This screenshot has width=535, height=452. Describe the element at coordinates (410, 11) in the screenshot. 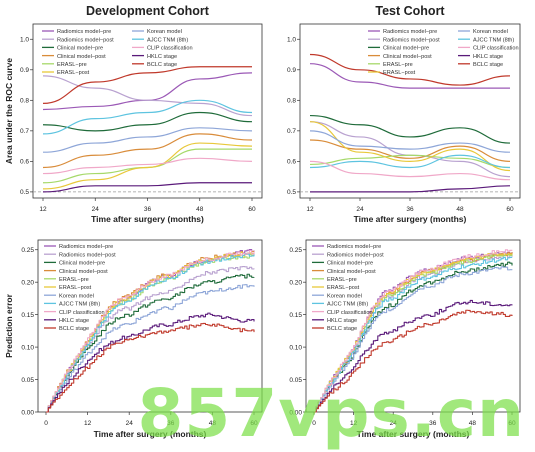

I see `chart-title: Test Cohort` at that location.